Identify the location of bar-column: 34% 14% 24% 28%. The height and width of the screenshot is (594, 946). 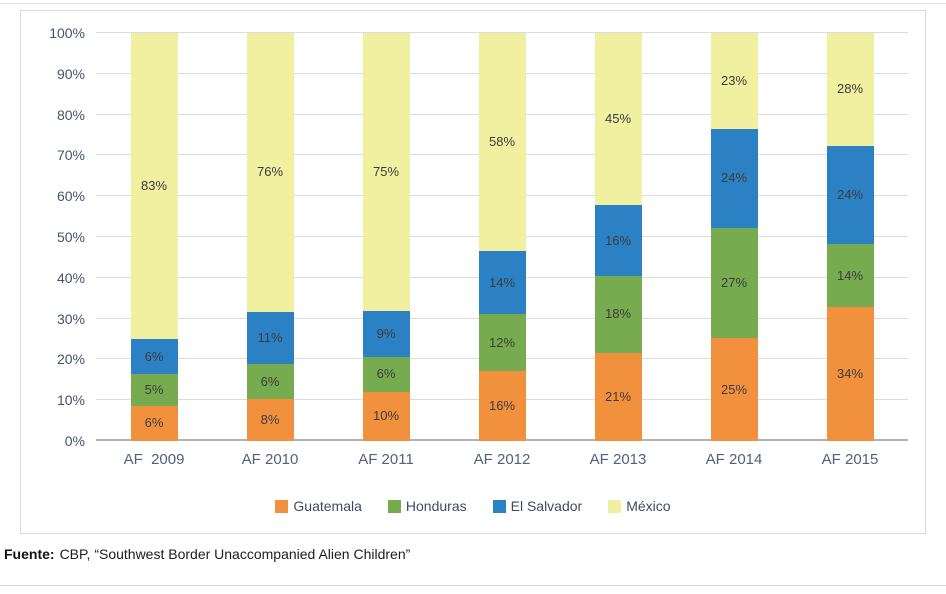
(850, 236).